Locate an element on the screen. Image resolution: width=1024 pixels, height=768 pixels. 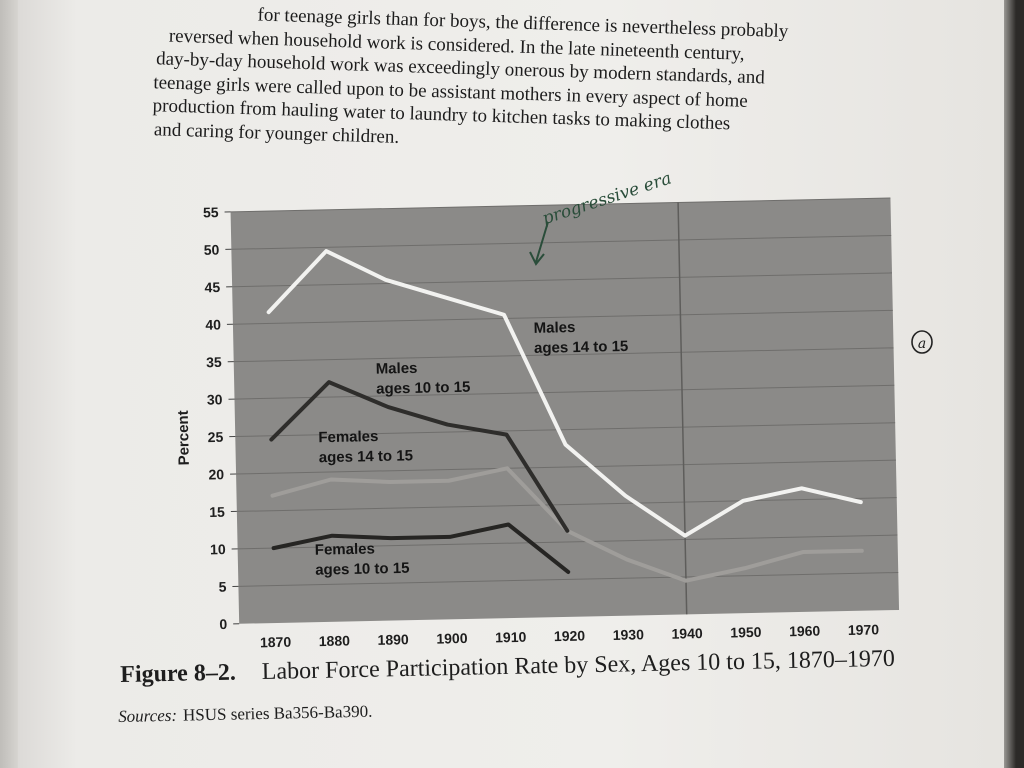
facing-page-edge is located at coordinates (9, 384).